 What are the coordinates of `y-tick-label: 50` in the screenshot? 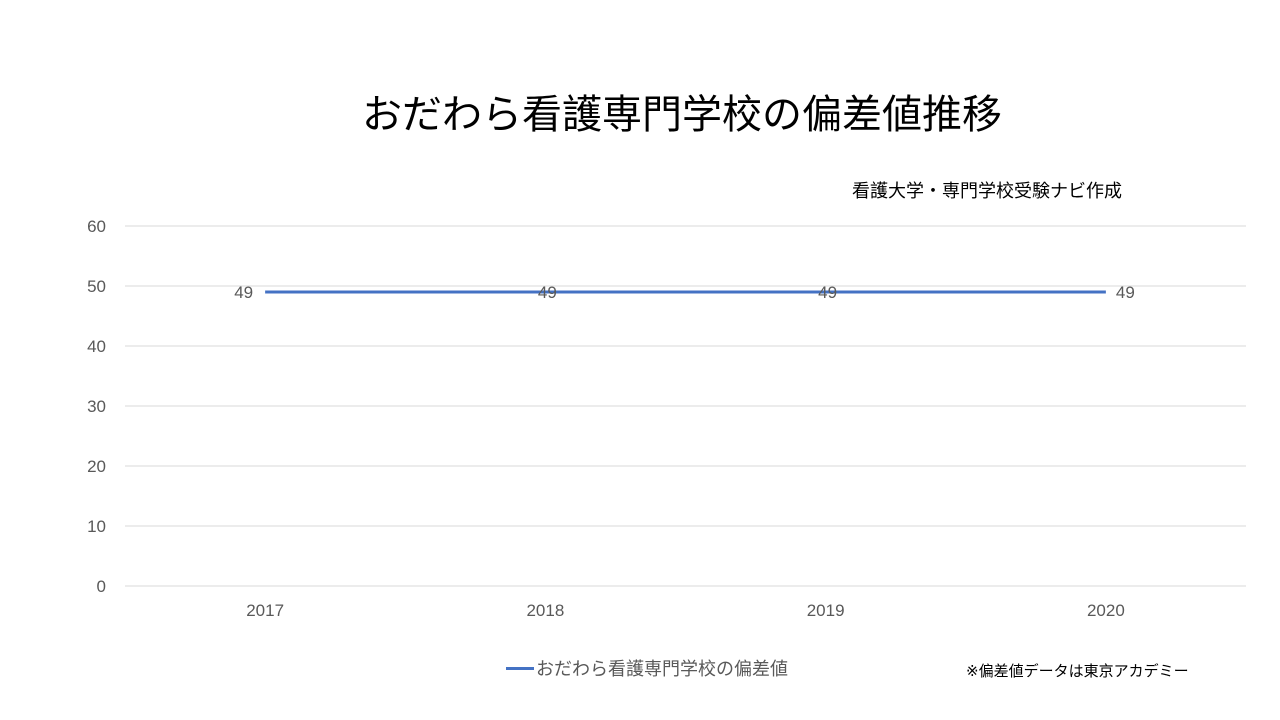 It's located at (96, 286).